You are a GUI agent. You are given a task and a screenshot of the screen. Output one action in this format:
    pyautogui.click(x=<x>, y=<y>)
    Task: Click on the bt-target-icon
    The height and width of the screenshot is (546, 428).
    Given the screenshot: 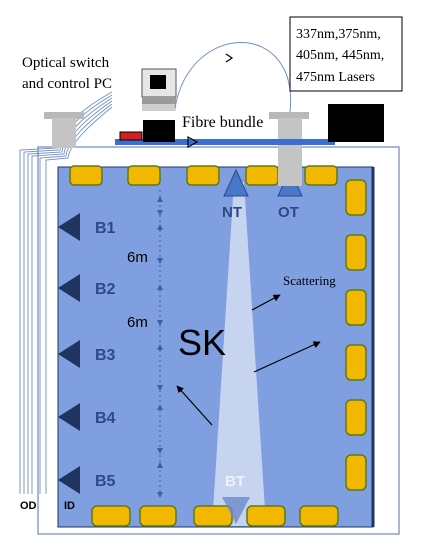 What is the action you would take?
    pyautogui.click(x=236, y=510)
    